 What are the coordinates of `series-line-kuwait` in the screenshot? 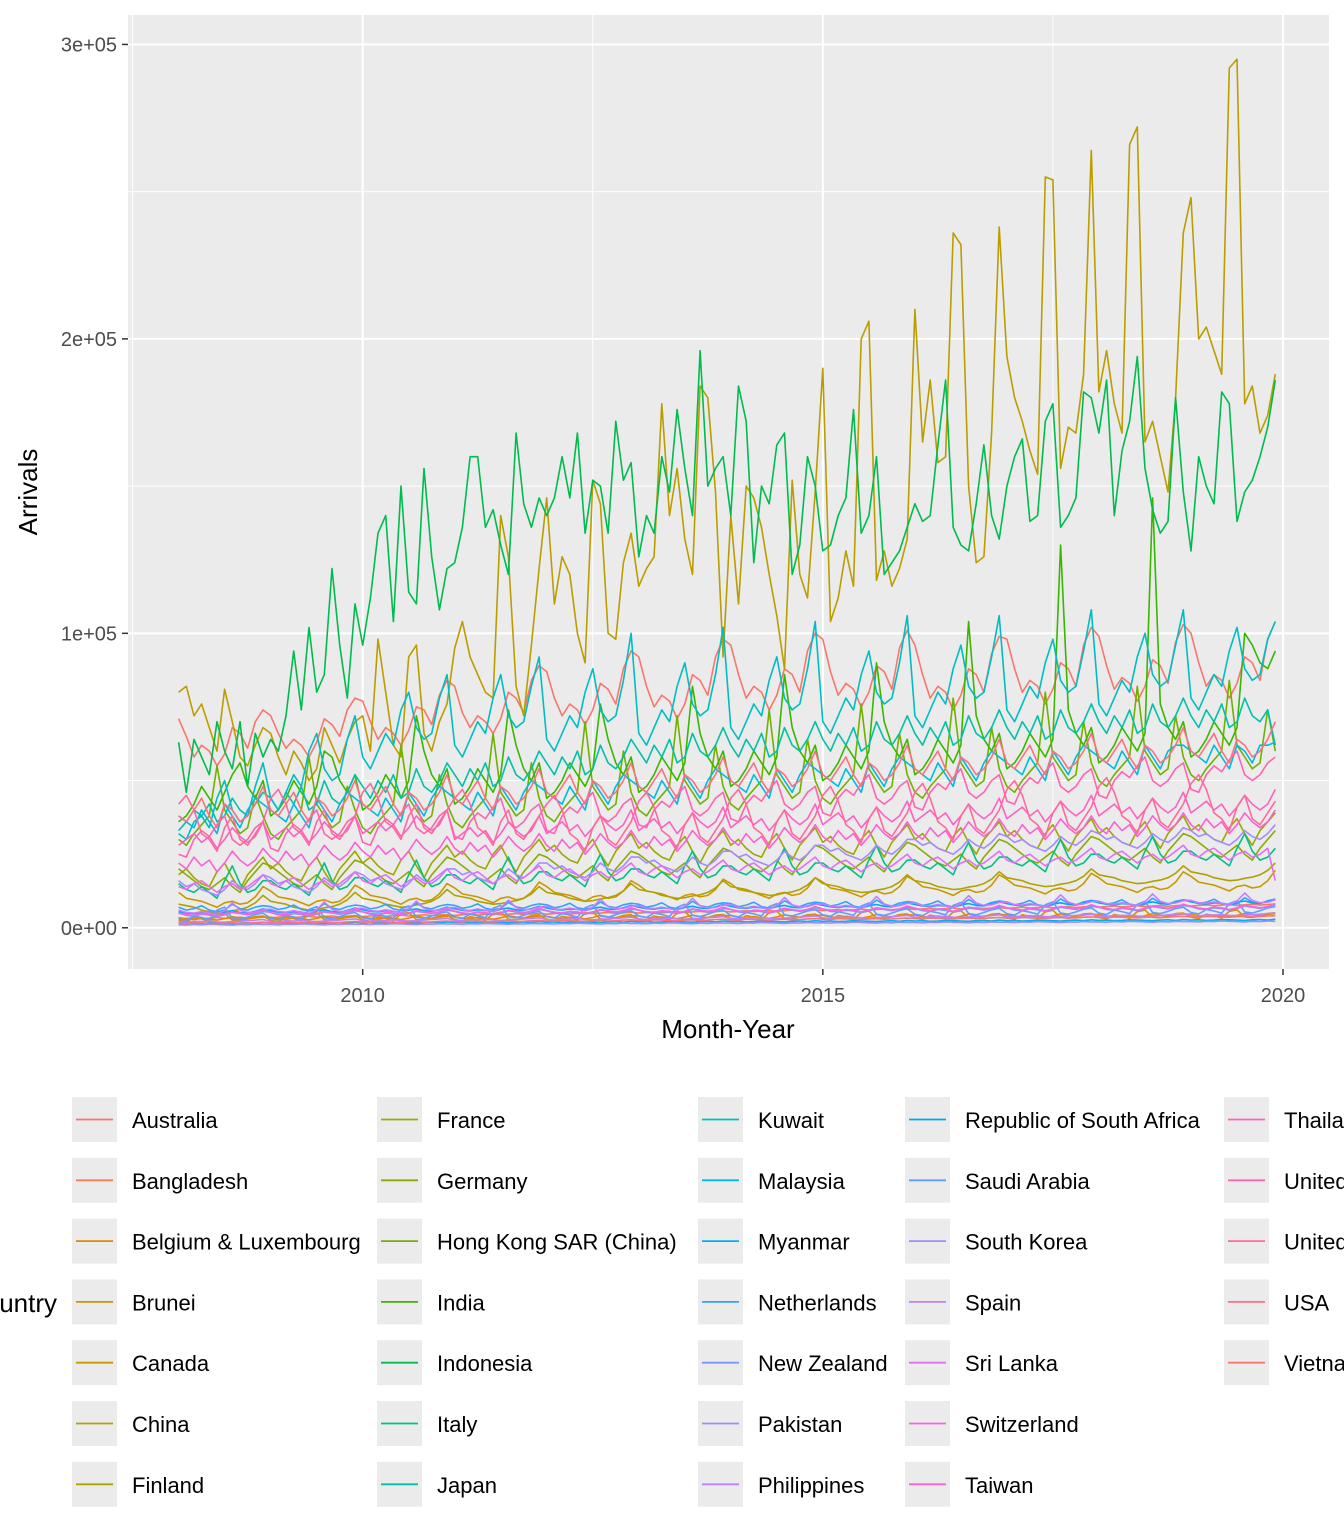 It's located at (727, 725).